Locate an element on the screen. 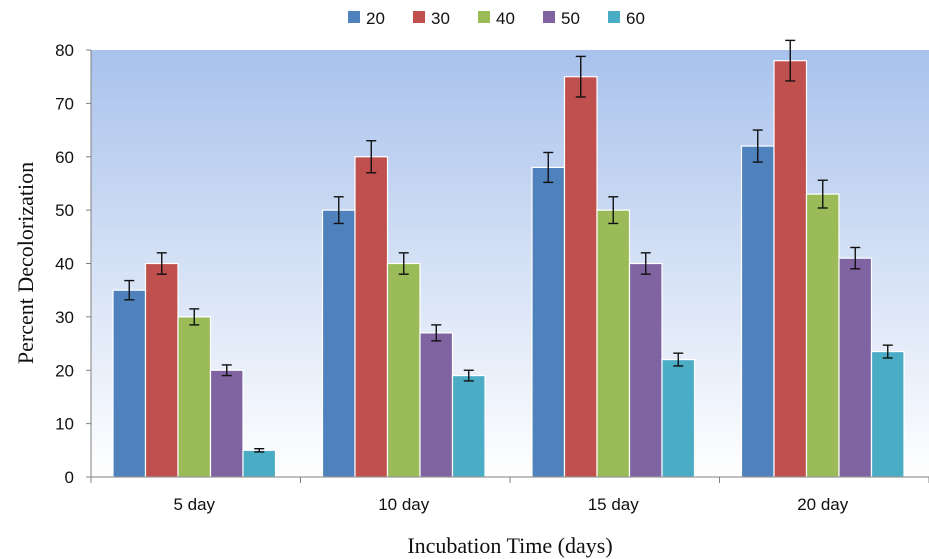  y-axis-title: Percent Decolorization is located at coordinates (25, 263).